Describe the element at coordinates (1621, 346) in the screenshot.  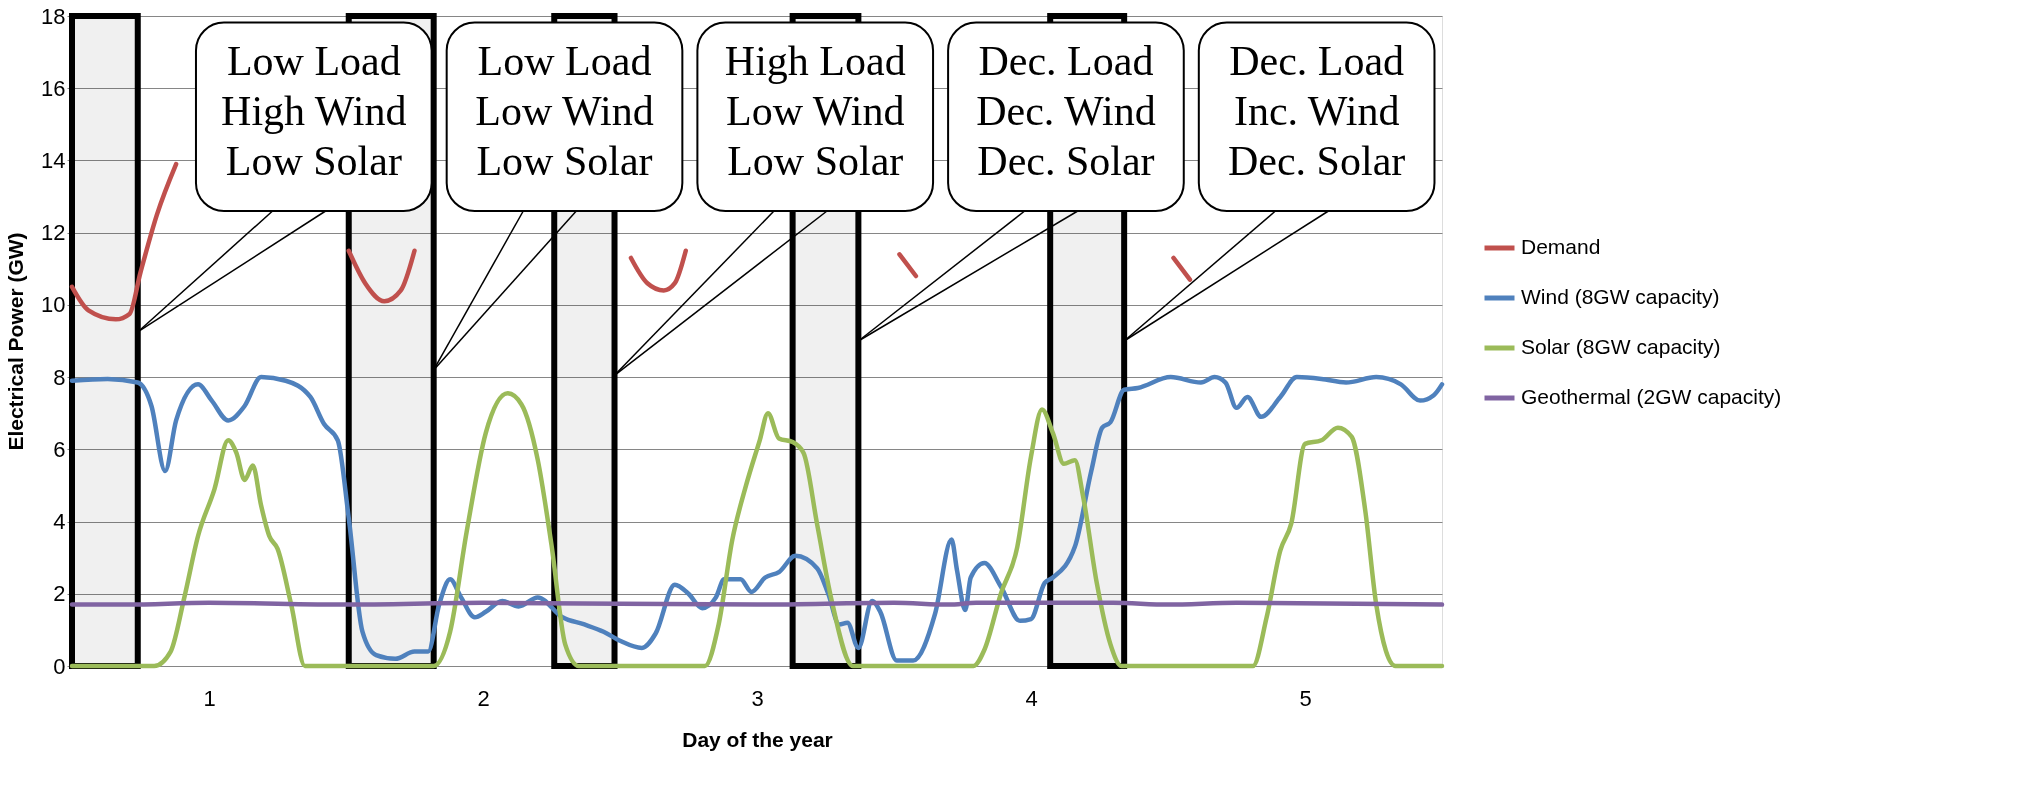
I see `legend-label: Solar (8GW capacity)` at that location.